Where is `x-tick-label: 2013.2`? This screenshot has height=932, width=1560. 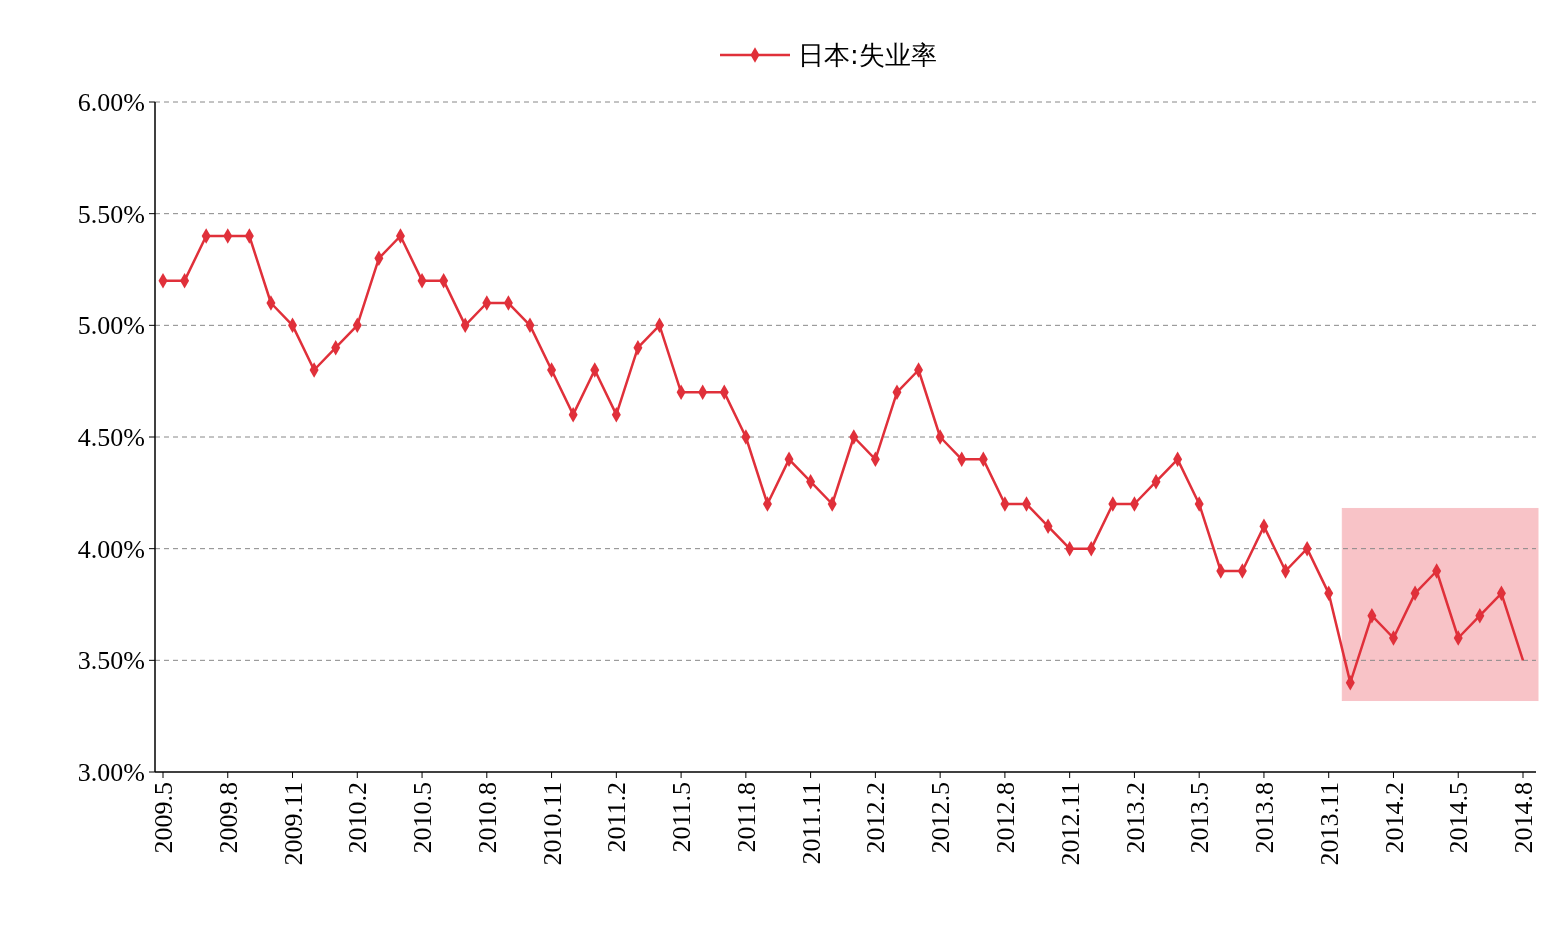 x-tick-label: 2013.2 is located at coordinates (1135, 818).